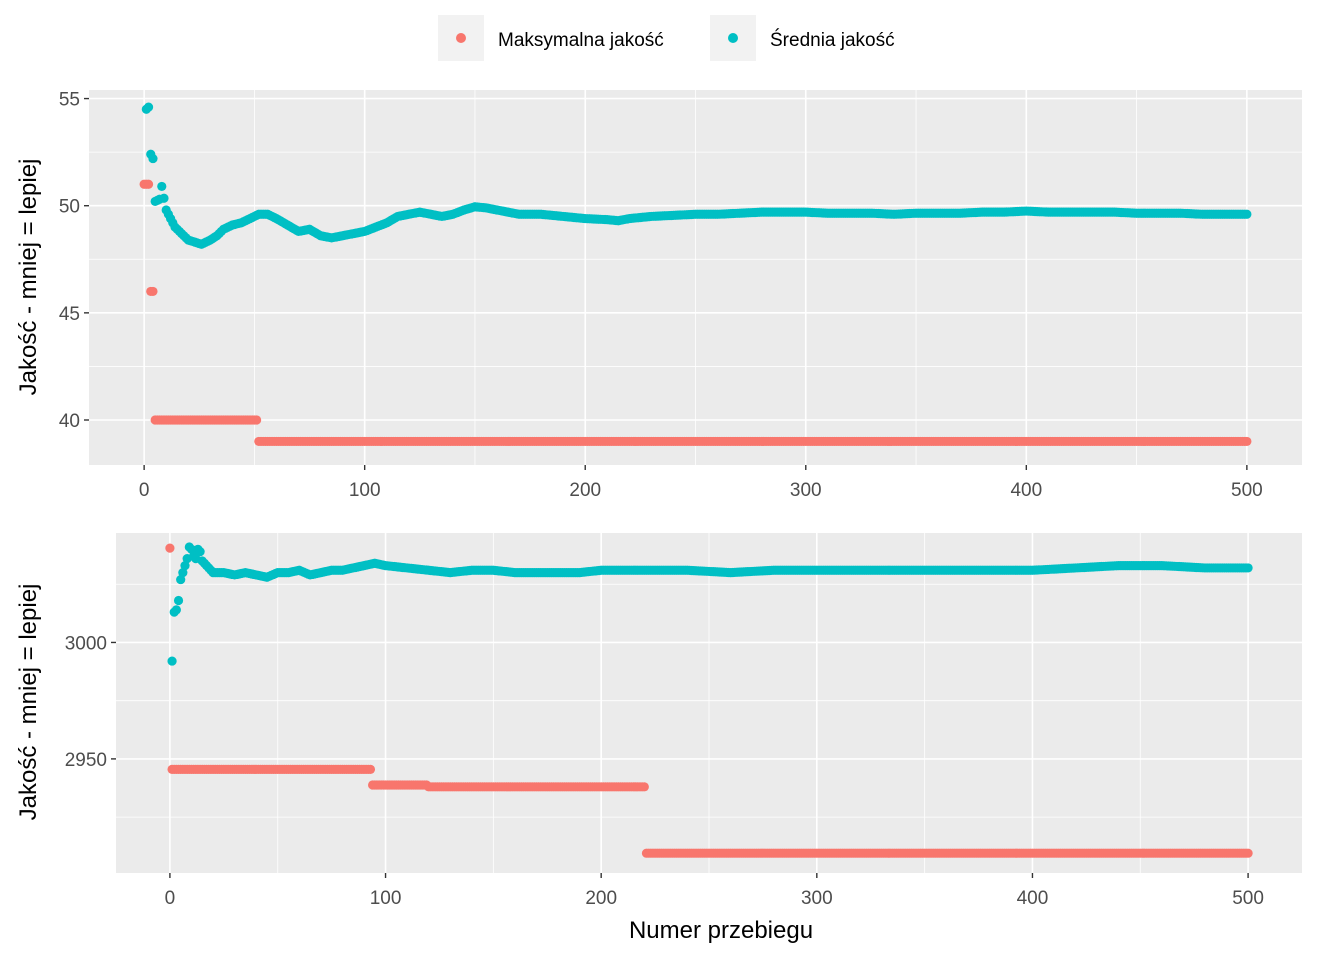  What do you see at coordinates (581, 40) in the screenshot?
I see `legend-label-max: Maksymalna jakość` at bounding box center [581, 40].